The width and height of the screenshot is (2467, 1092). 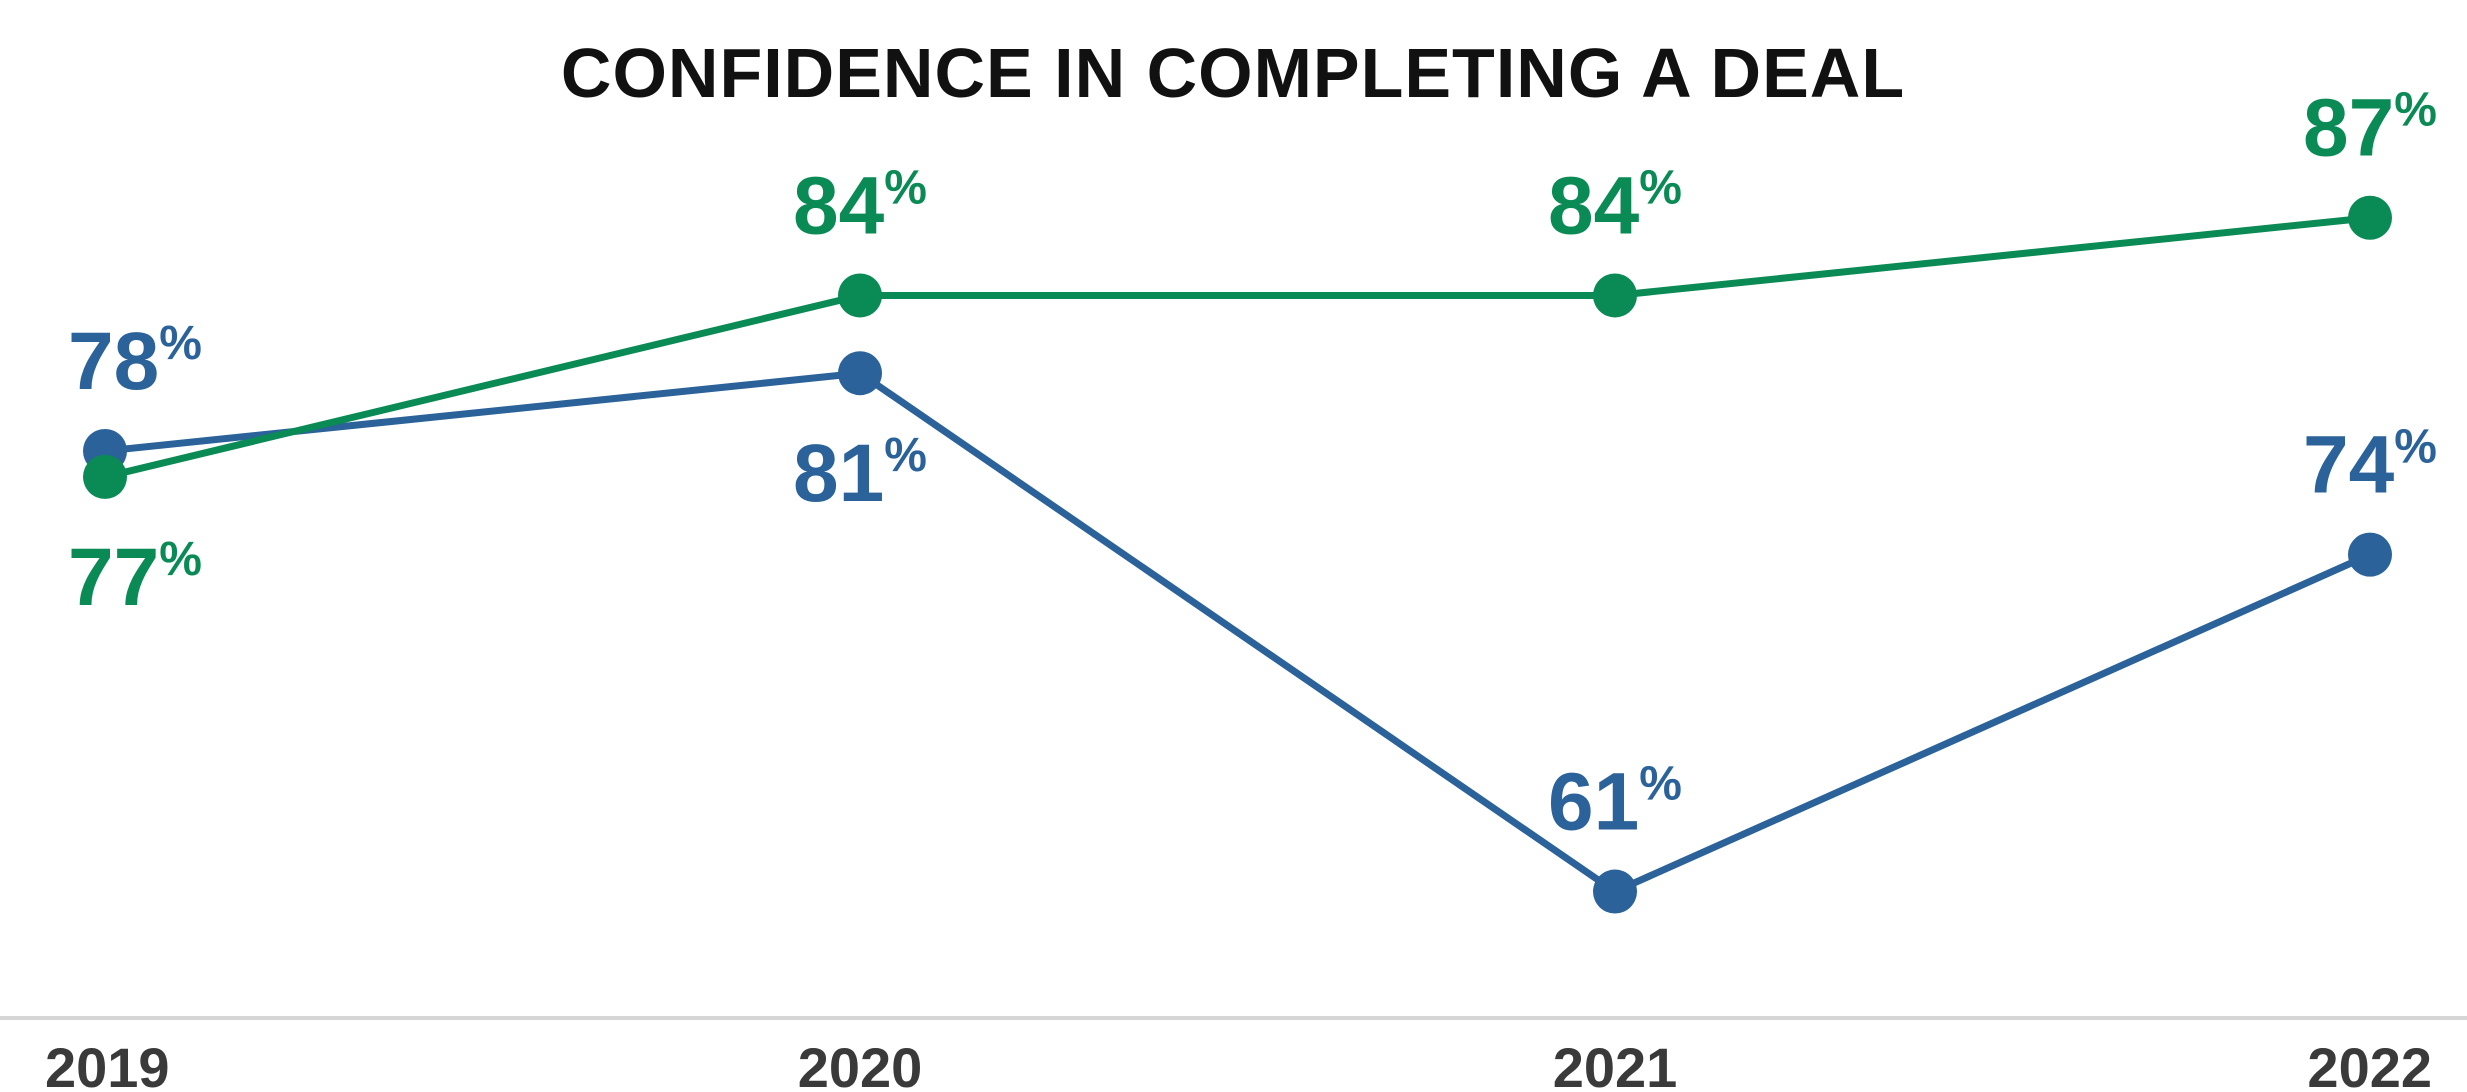 What do you see at coordinates (2370, 217) in the screenshot?
I see `series-2-point-2022` at bounding box center [2370, 217].